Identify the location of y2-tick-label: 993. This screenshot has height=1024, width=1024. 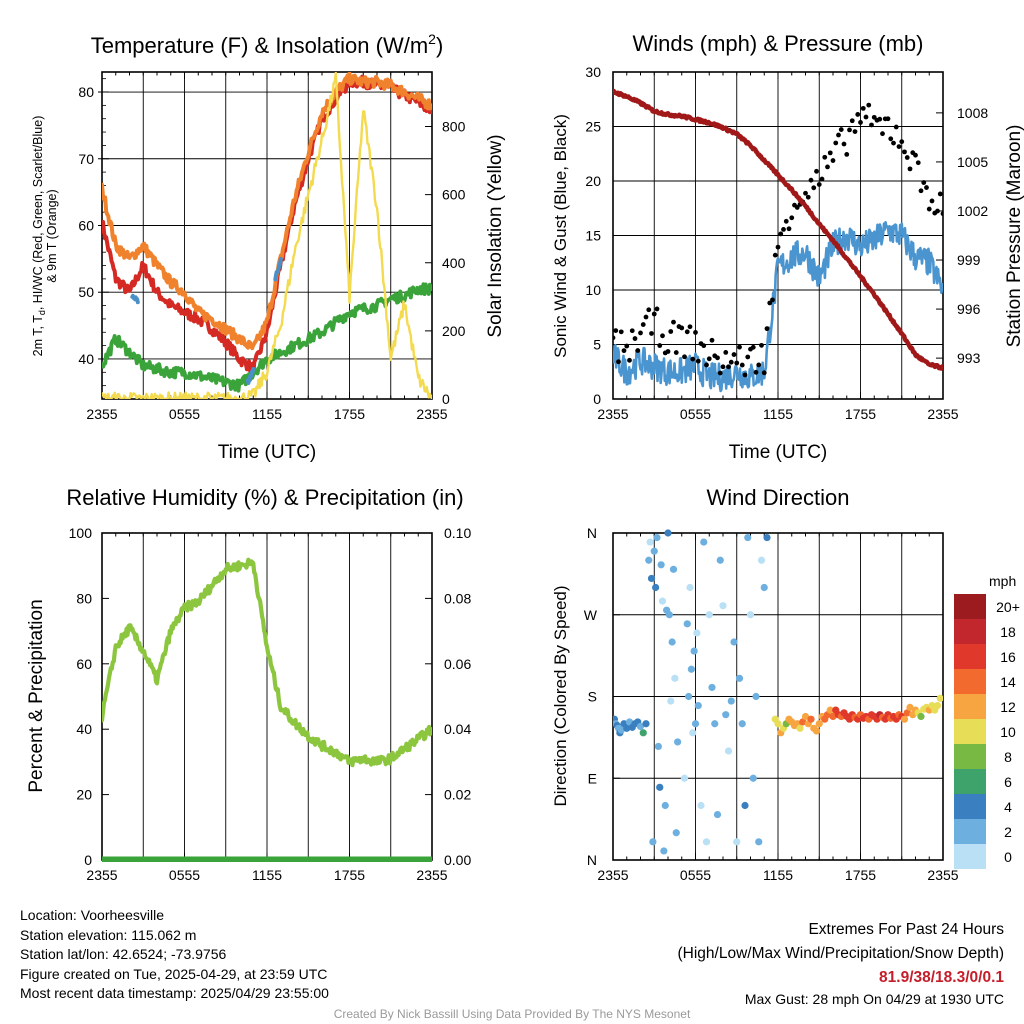
(969, 358).